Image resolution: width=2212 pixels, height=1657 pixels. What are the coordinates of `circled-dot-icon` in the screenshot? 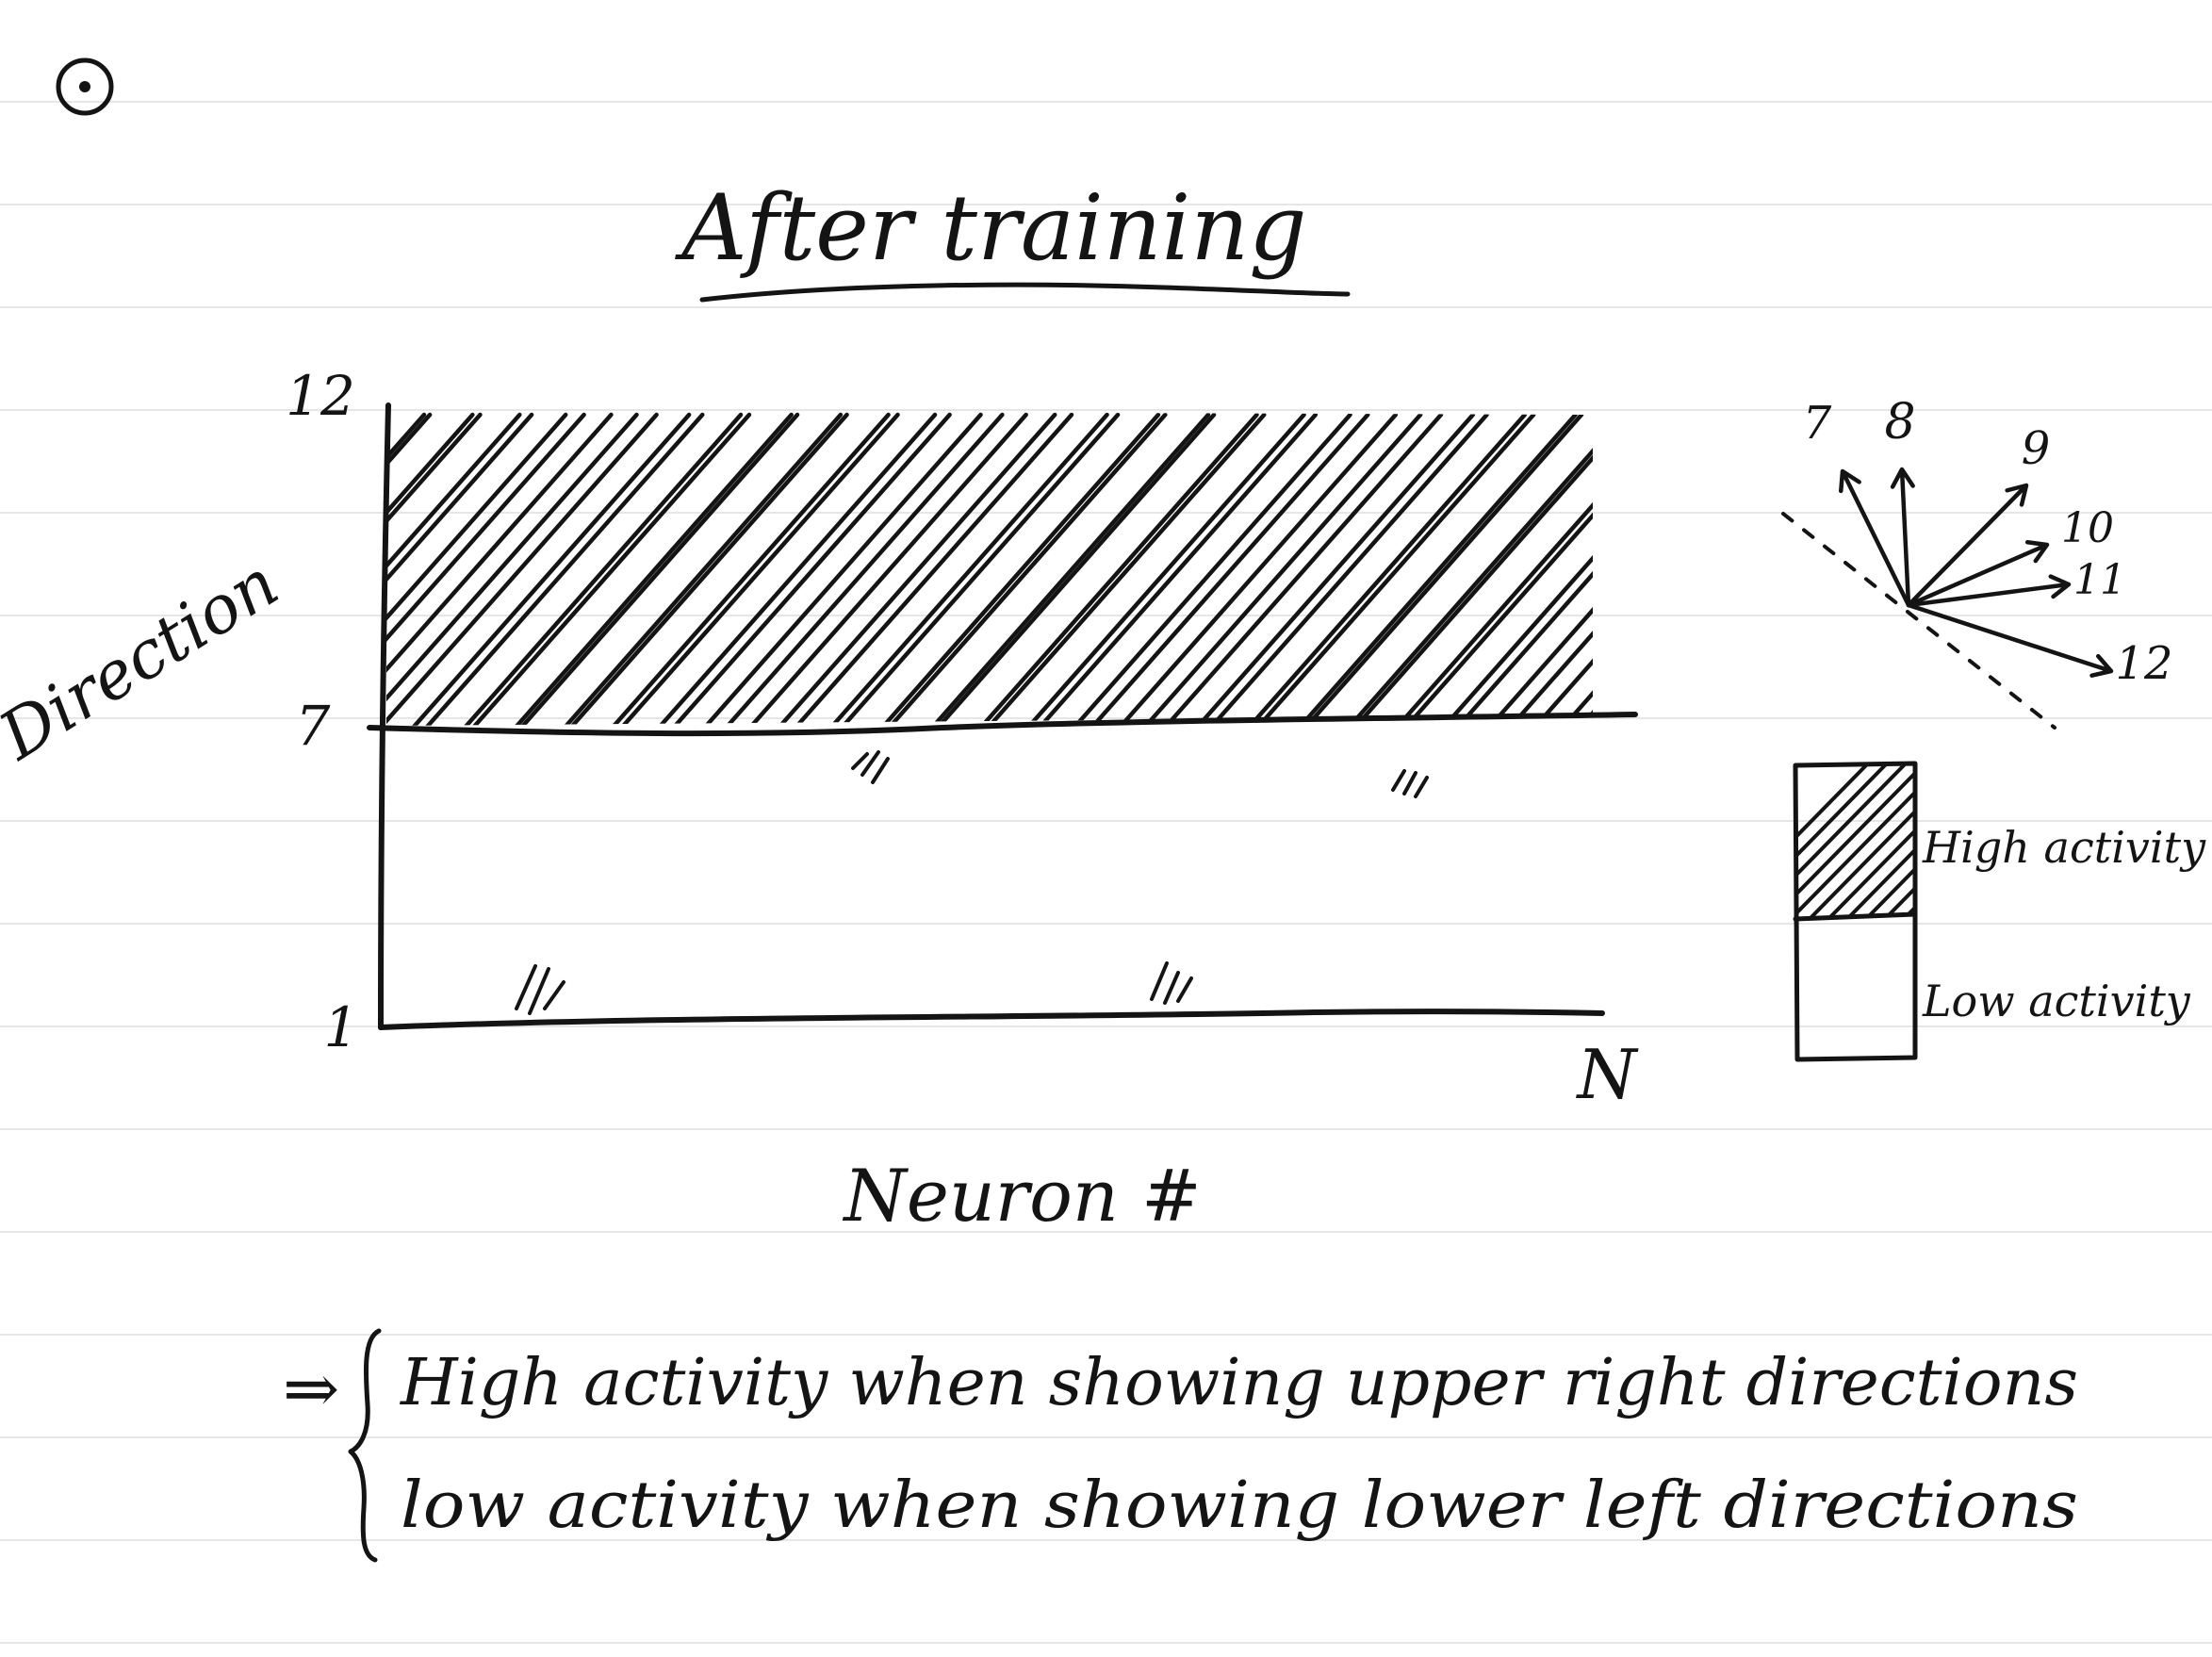 It's located at (85, 86).